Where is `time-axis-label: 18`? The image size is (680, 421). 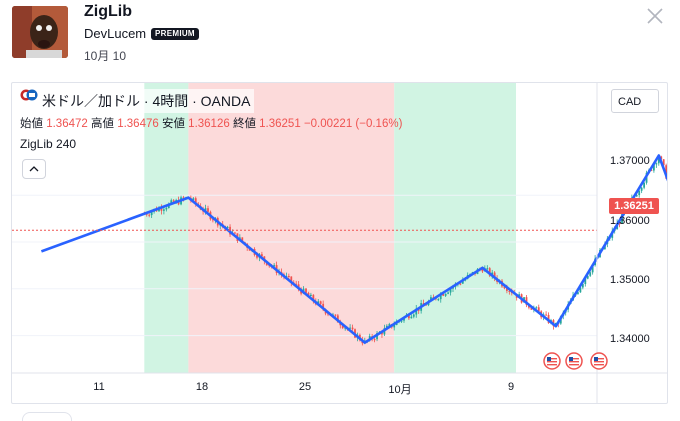 time-axis-label: 18 is located at coordinates (202, 387).